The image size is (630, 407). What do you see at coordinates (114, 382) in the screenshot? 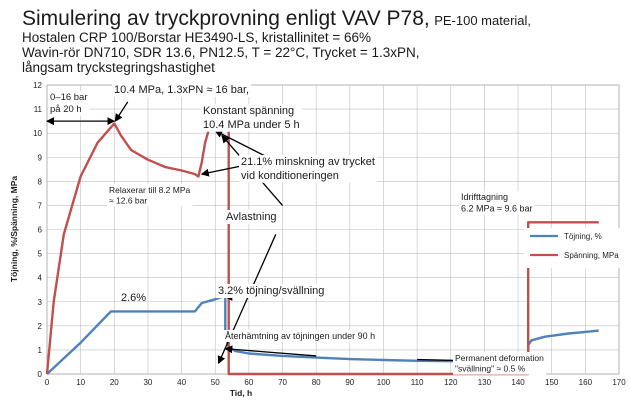
I see `x-tick-label: 20` at bounding box center [114, 382].